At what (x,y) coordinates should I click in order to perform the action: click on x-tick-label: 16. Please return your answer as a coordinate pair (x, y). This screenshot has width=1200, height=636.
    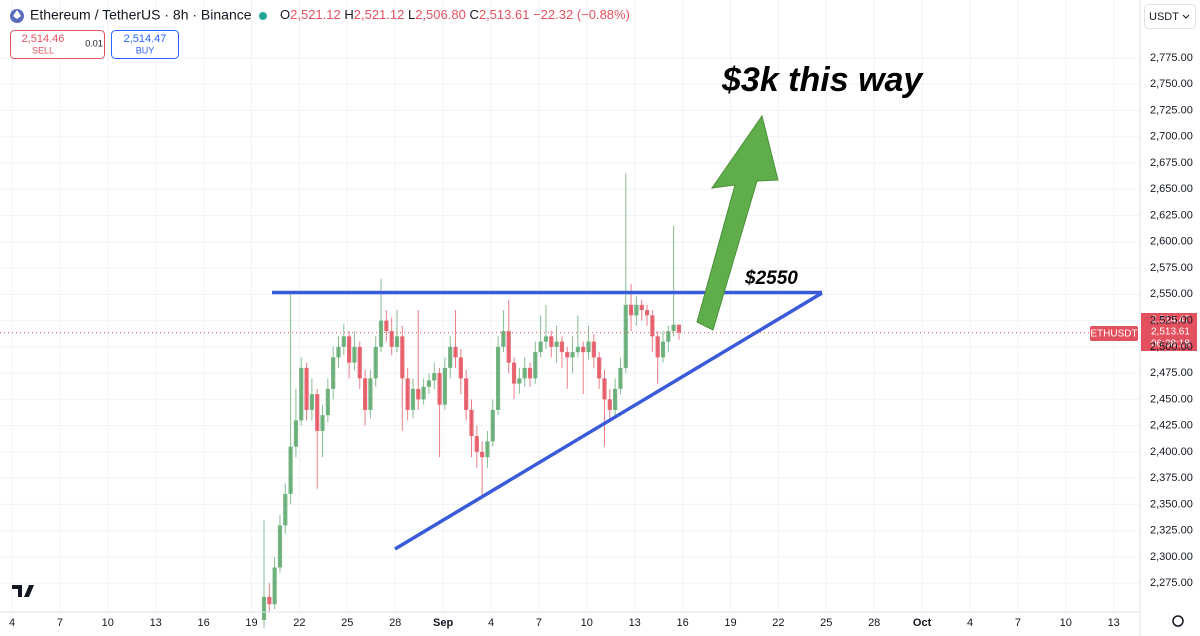
    Looking at the image, I should click on (682, 623).